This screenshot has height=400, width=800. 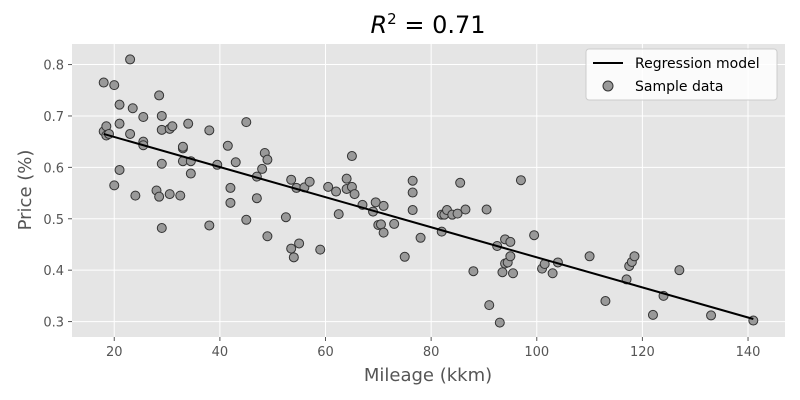 I want to click on y-tick-label: 0.8, so click(x=53, y=66).